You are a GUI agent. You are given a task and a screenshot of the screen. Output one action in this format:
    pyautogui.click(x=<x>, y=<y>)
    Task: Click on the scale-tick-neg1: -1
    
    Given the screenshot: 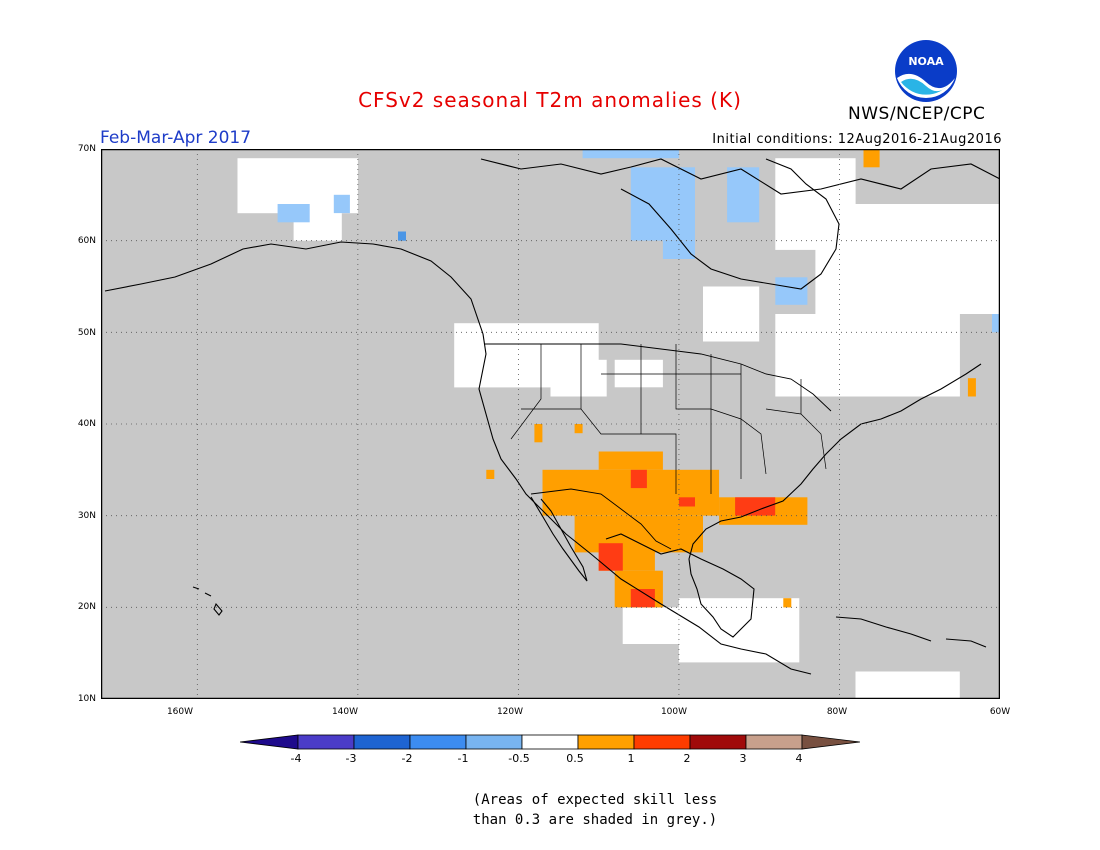 What is the action you would take?
    pyautogui.click(x=463, y=758)
    